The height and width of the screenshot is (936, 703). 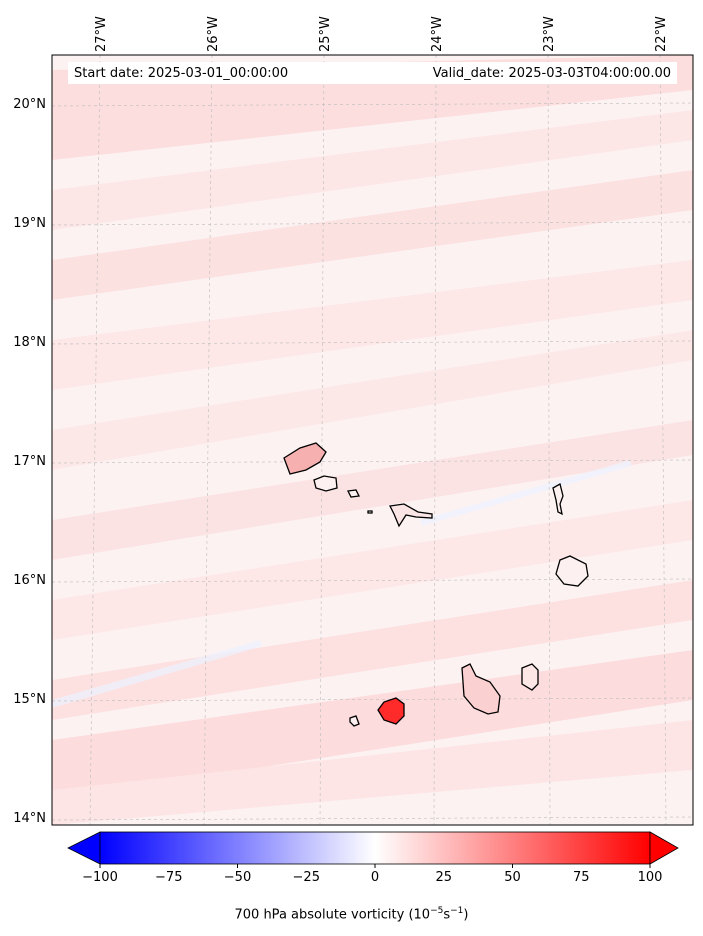 What do you see at coordinates (372, 73) in the screenshot?
I see `info-box` at bounding box center [372, 73].